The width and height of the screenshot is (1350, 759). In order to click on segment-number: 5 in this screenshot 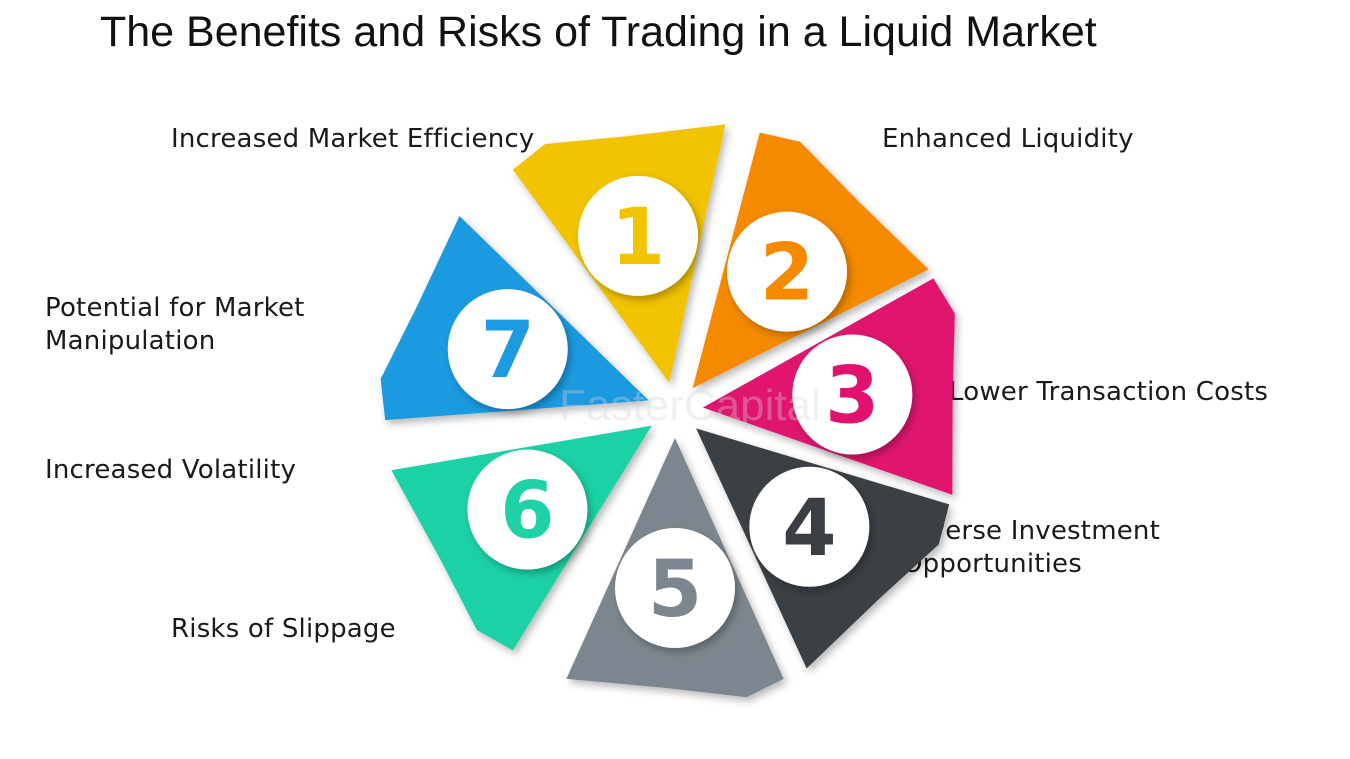, I will do `click(675, 590)`.